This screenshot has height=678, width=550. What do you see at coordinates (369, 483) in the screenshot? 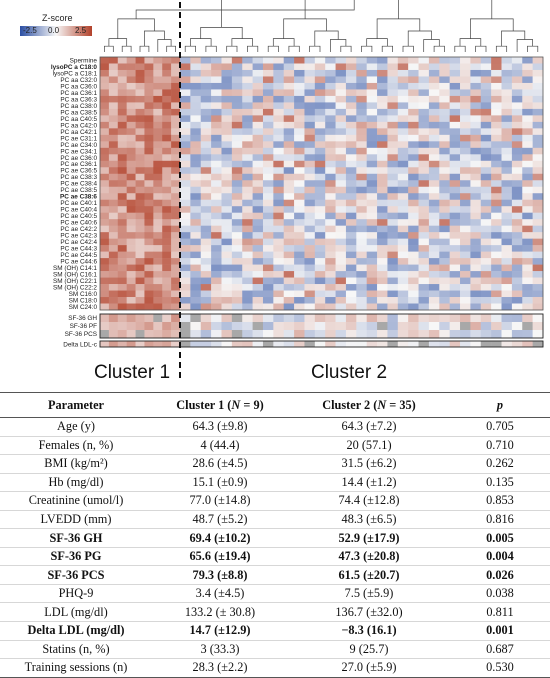
I see `cell-cluster-2: 14.4 (±1.2)` at bounding box center [369, 483].